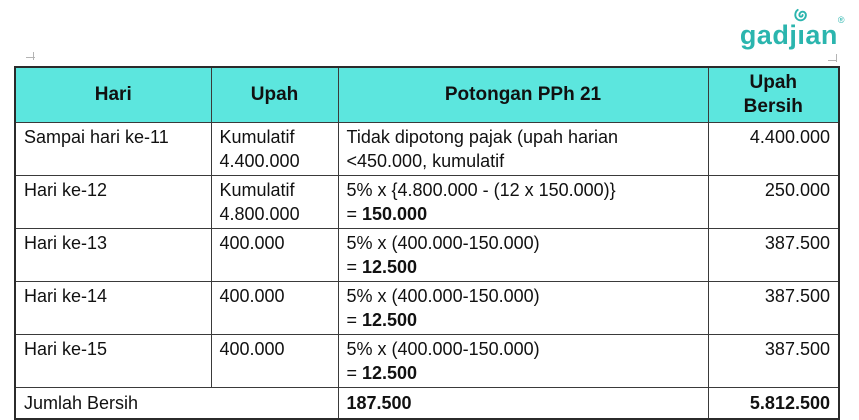 The width and height of the screenshot is (859, 420). What do you see at coordinates (274, 149) in the screenshot?
I see `cell-upah: Kumulatif 4.400.000` at bounding box center [274, 149].